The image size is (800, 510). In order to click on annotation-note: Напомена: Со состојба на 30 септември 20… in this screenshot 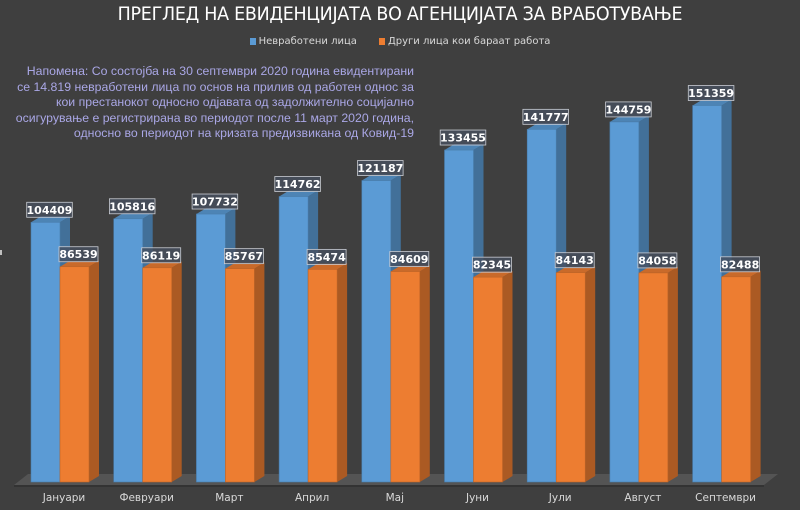, I will do `click(212, 103)`.